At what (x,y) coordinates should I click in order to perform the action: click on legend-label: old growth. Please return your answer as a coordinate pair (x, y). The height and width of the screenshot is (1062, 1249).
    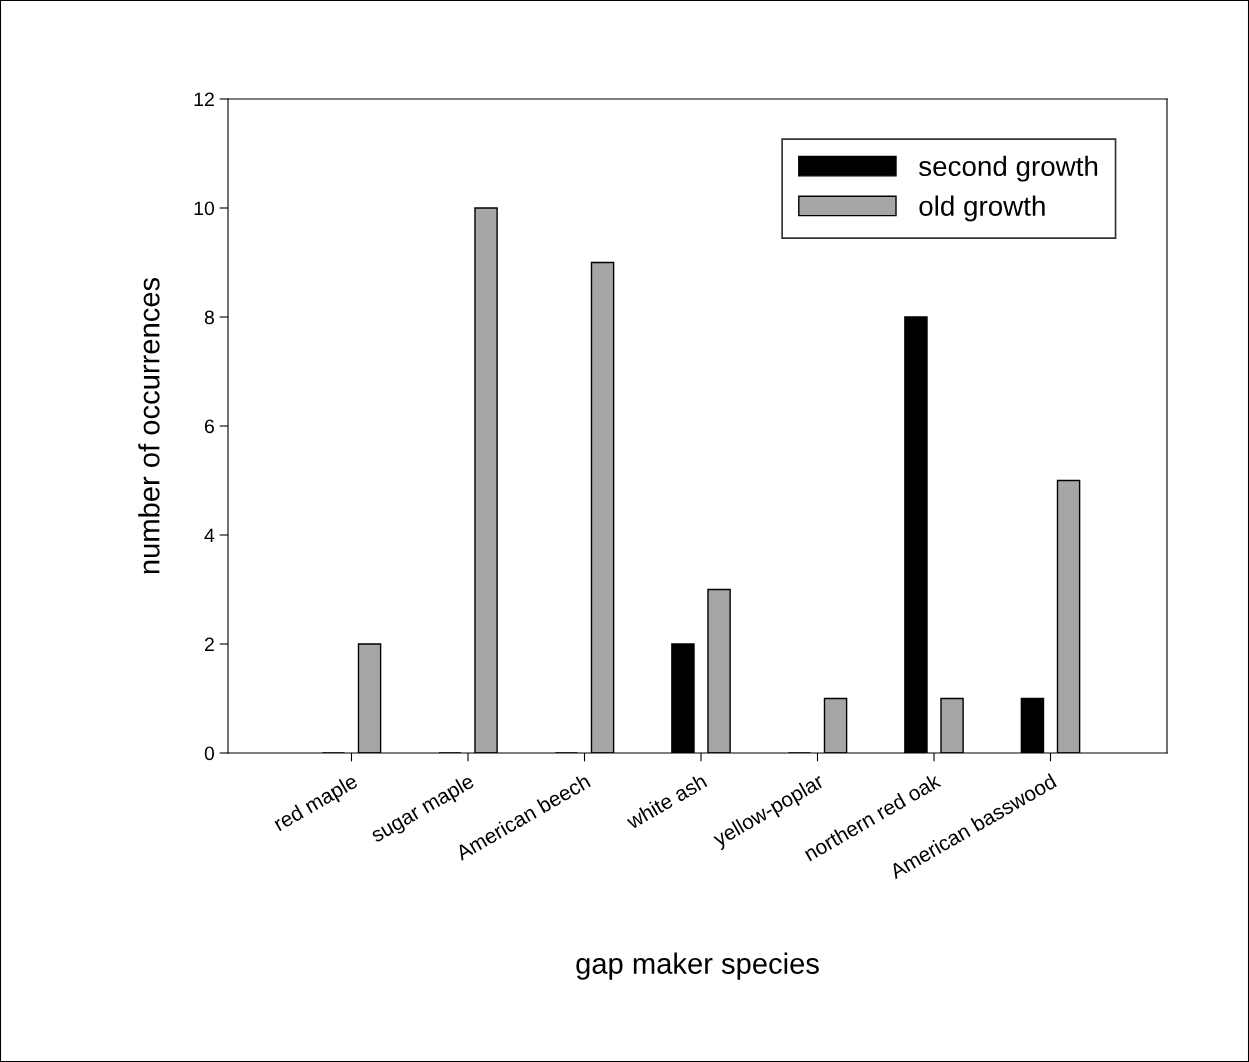
    Looking at the image, I should click on (982, 208).